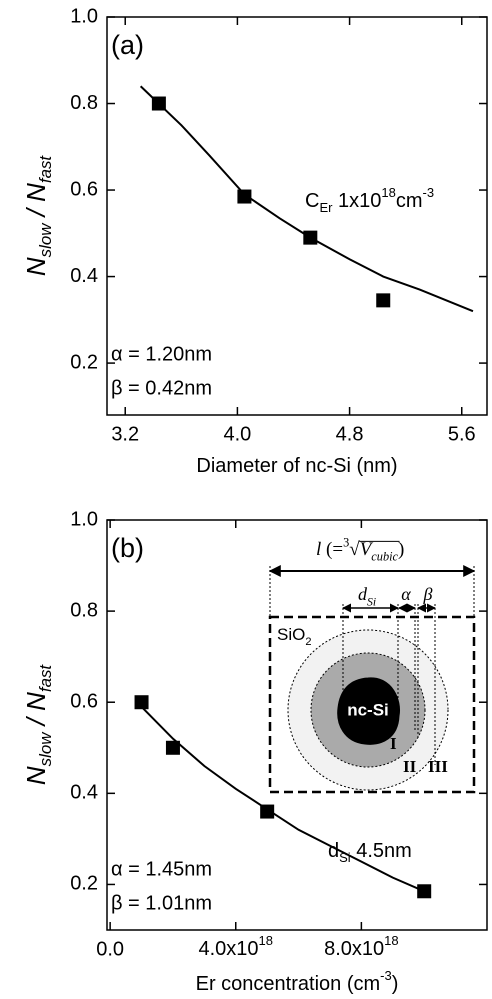  I want to click on inset-label-part: Si, so click(371, 601).